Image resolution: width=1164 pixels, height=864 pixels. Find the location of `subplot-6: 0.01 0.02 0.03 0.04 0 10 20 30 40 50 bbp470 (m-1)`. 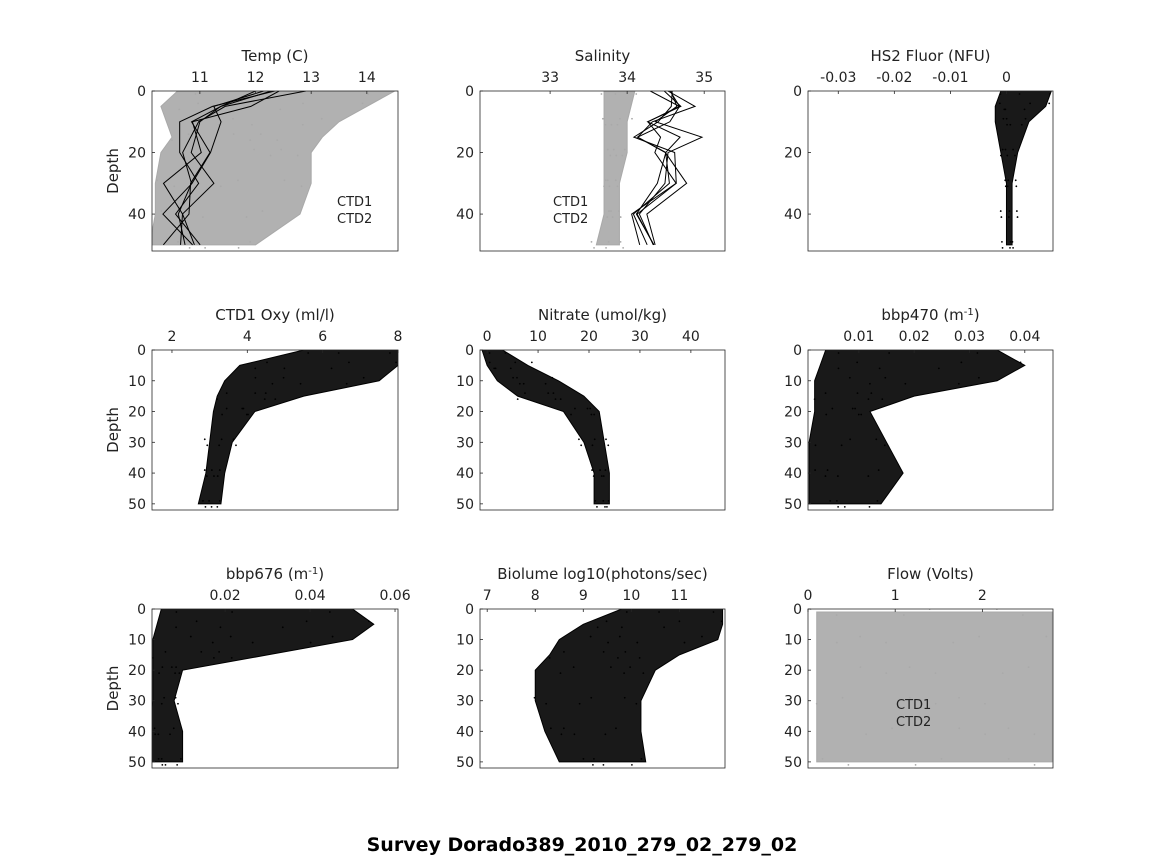

subplot-6: 0.01 0.02 0.03 0.04 0 10 20 30 40 50 bbp470 (m-1) is located at coordinates (919, 409).